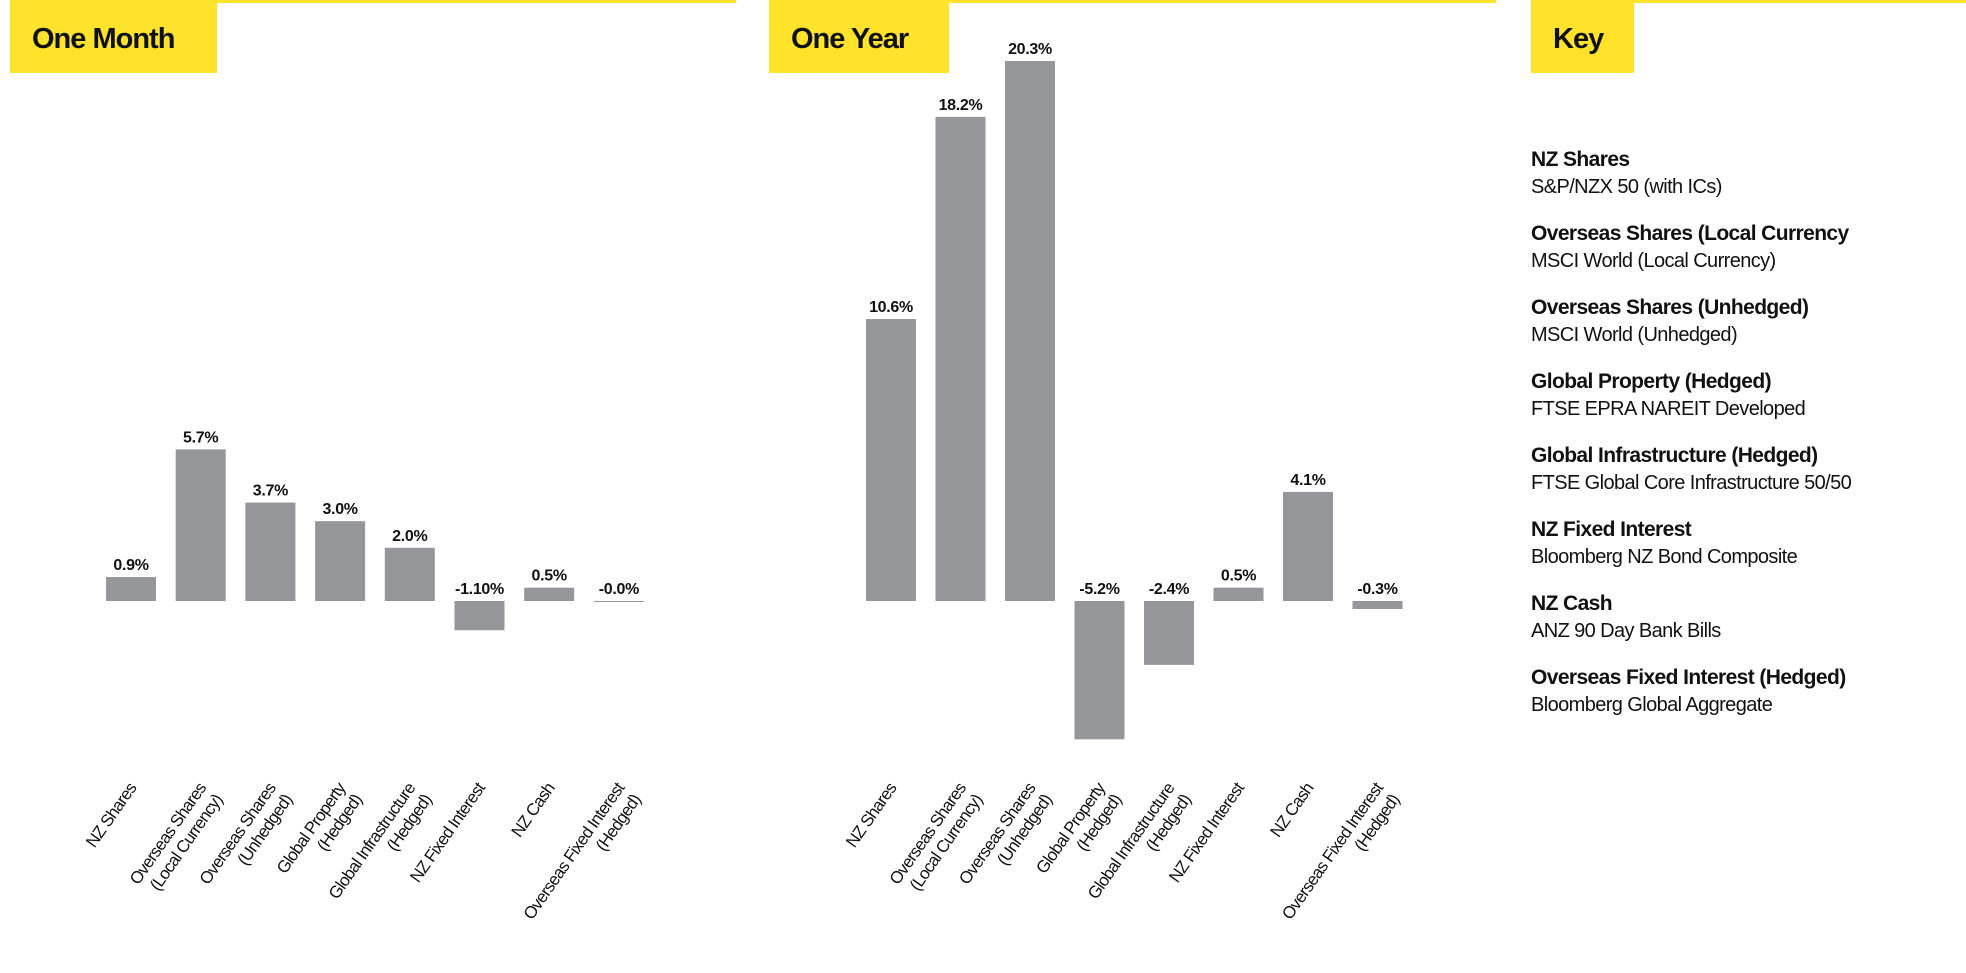 The height and width of the screenshot is (973, 1966). Describe the element at coordinates (1580, 159) in the screenshot. I see `key-item-name: NZ Shares` at that location.